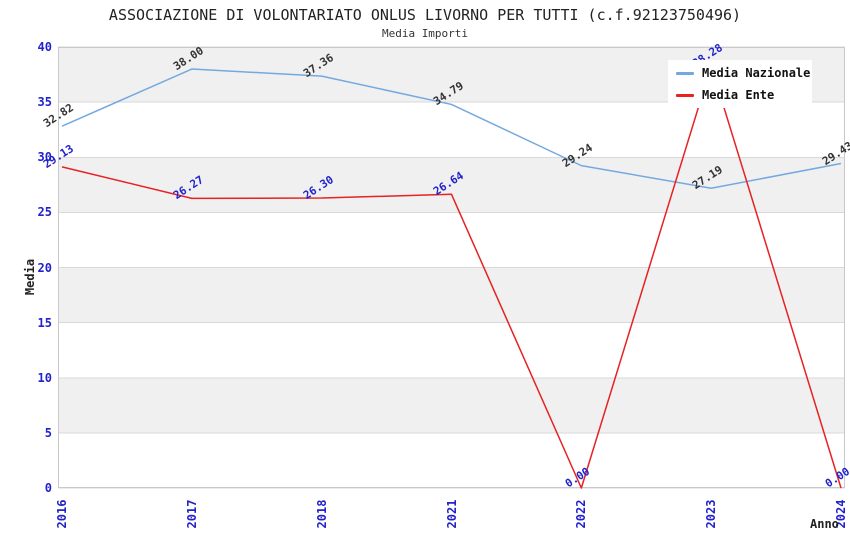 Image resolution: width=850 pixels, height=550 pixels. I want to click on legend-swatch-media-ente, so click(685, 95).